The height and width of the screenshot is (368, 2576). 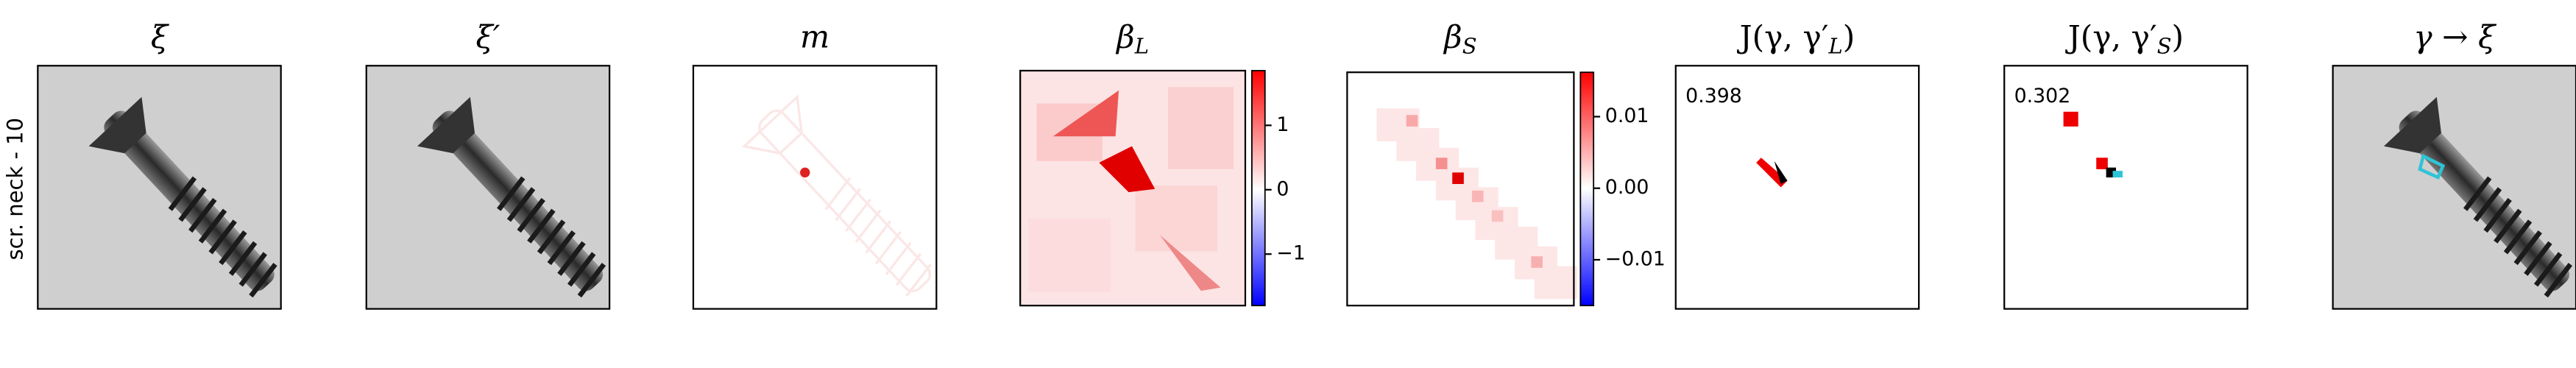 I want to click on panel: 0.398 J(γ, γ′L), so click(x=1797, y=165).